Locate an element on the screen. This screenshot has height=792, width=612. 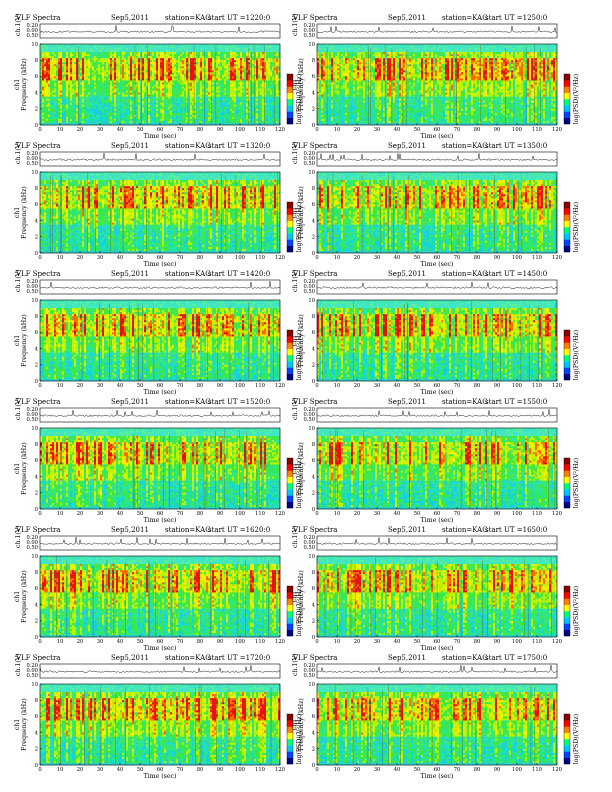
panel-date: Sep5,2011 is located at coordinates (130, 530).